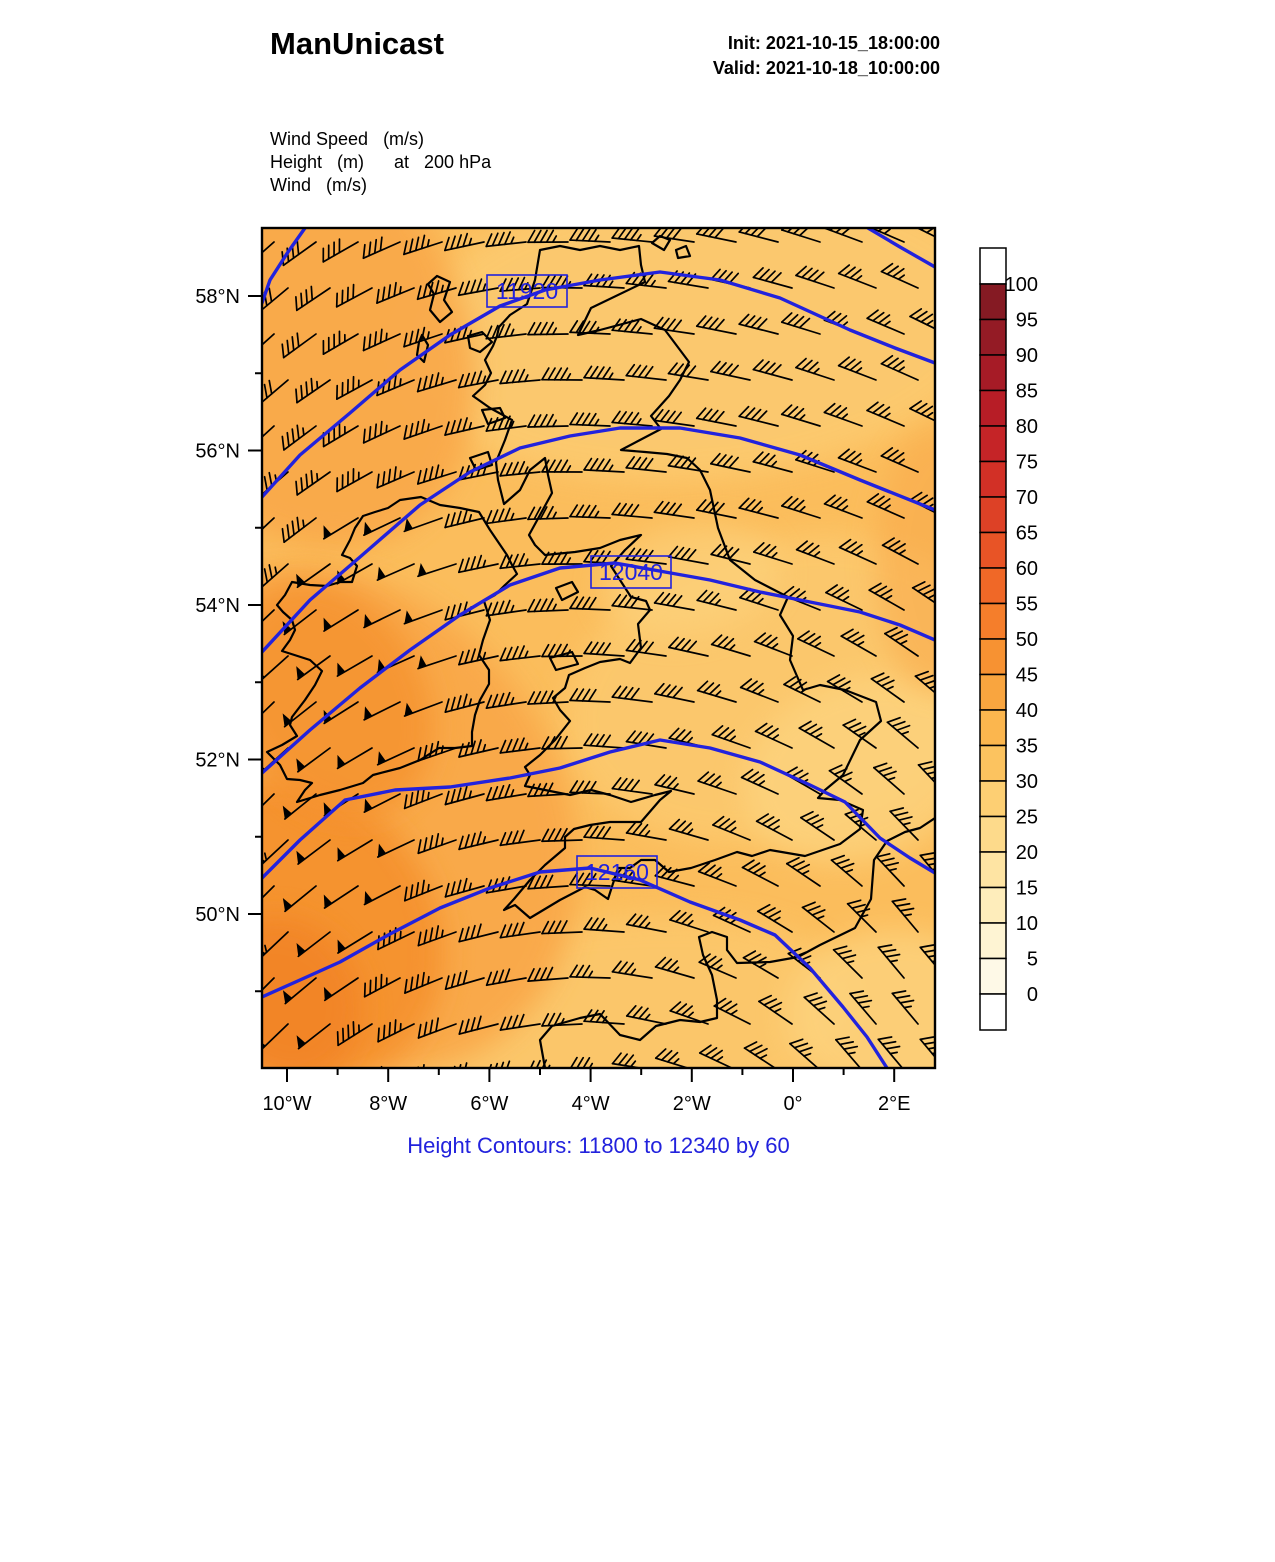  What do you see at coordinates (993, 621) in the screenshot?
I see `colorbar-cell` at bounding box center [993, 621].